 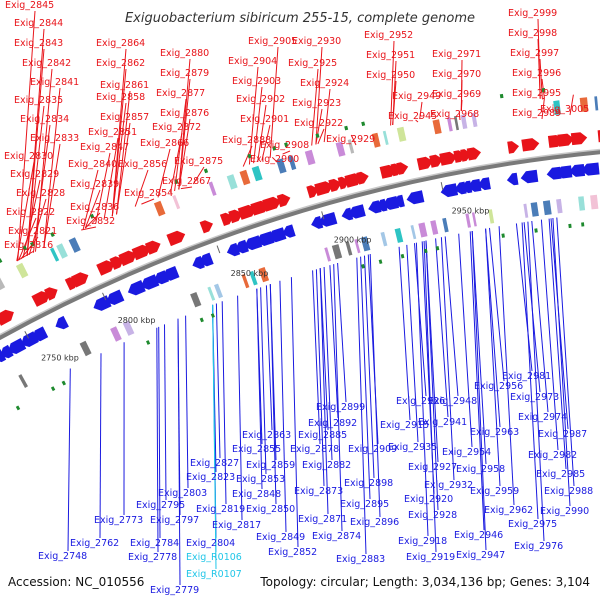 I want to click on forward_genes-label: Exig_2833, so click(x=54, y=138).